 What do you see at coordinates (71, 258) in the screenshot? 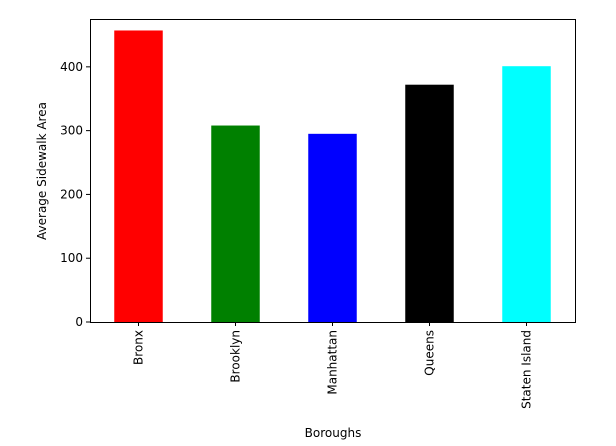
I see `y-tick-label: 100` at bounding box center [71, 258].